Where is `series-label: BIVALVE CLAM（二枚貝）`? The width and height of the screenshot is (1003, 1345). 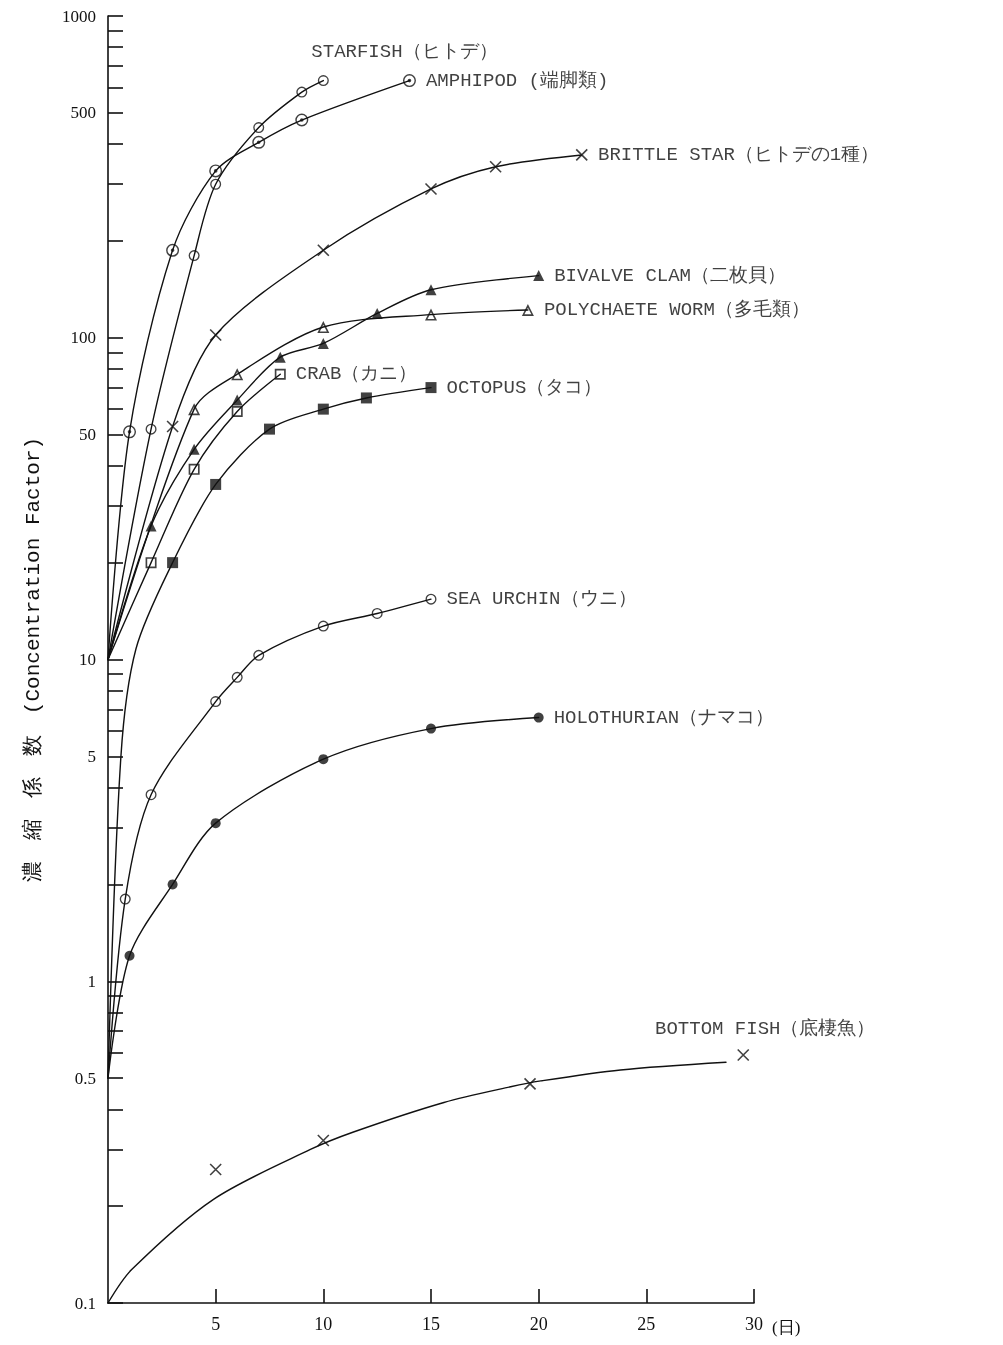
series-label: BIVALVE CLAM（二枚貝） is located at coordinates (670, 275).